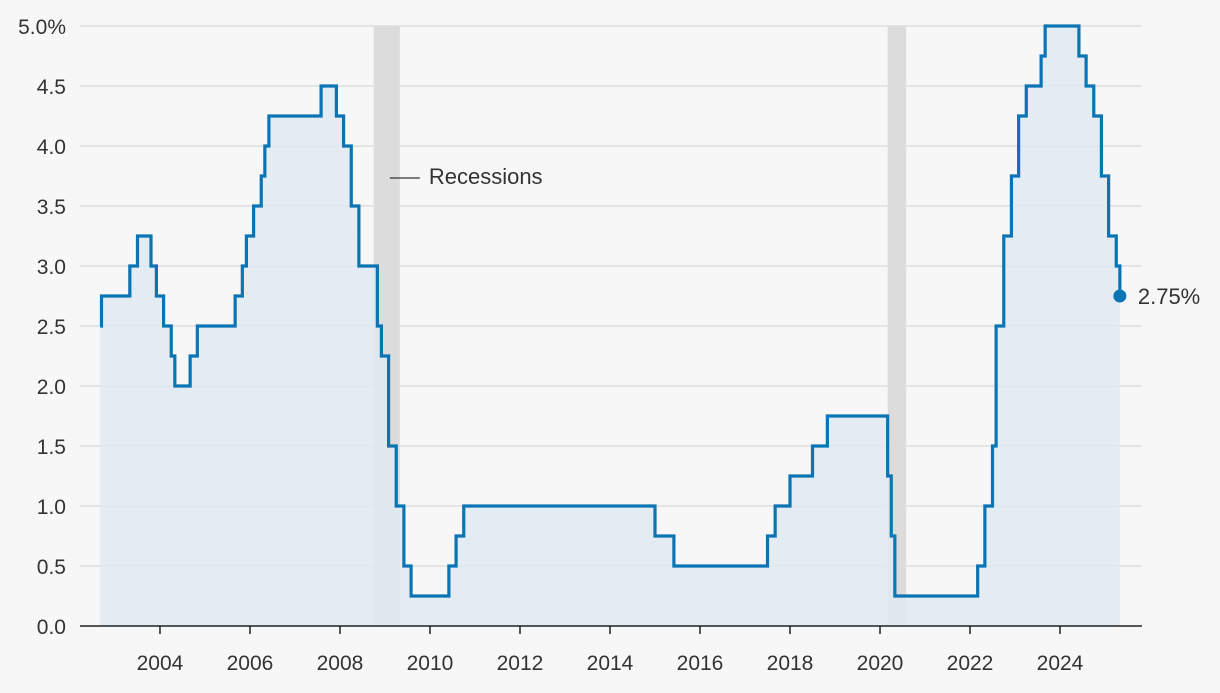  Describe the element at coordinates (700, 663) in the screenshot. I see `x-tick-label-6: 2016` at that location.